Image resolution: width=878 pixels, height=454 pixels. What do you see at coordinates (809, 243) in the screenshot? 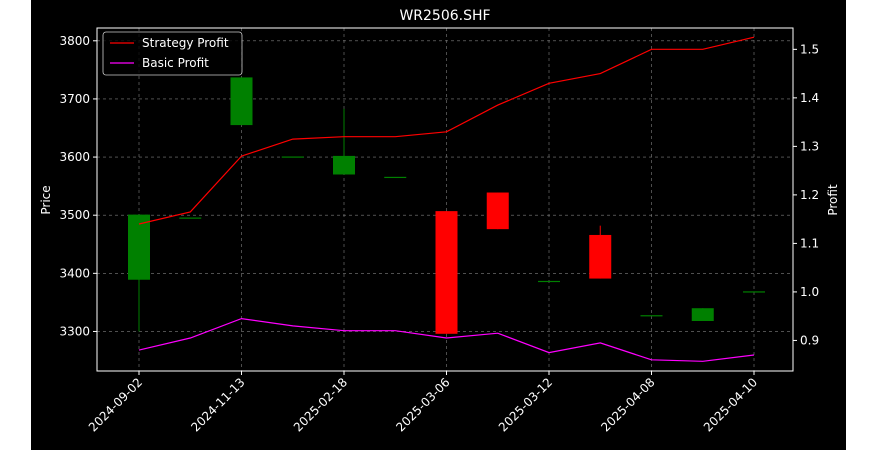
I see `y-right-tick-label: 1.1` at bounding box center [809, 243].